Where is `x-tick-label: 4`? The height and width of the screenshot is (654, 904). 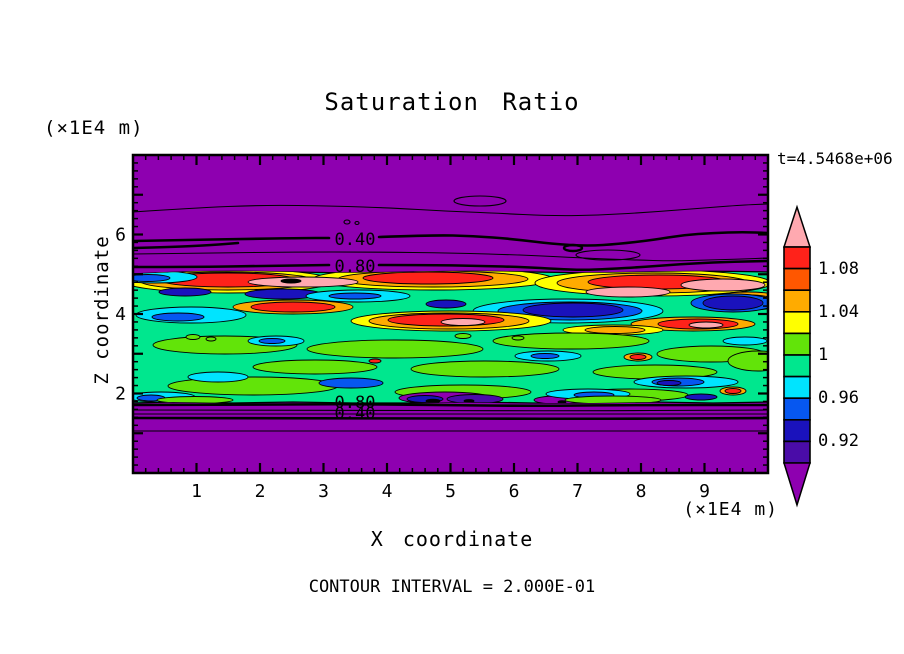 x-tick-label: 4 is located at coordinates (387, 491).